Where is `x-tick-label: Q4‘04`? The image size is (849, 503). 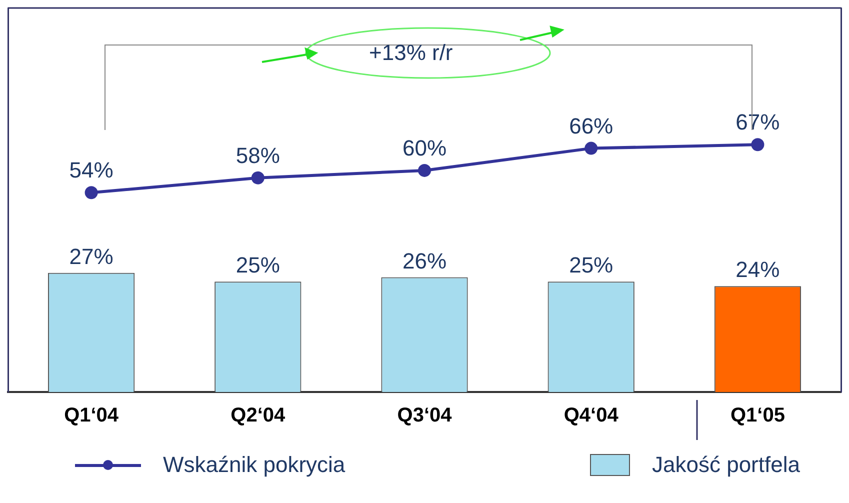
x-tick-label: Q4‘04 is located at coordinates (592, 415).